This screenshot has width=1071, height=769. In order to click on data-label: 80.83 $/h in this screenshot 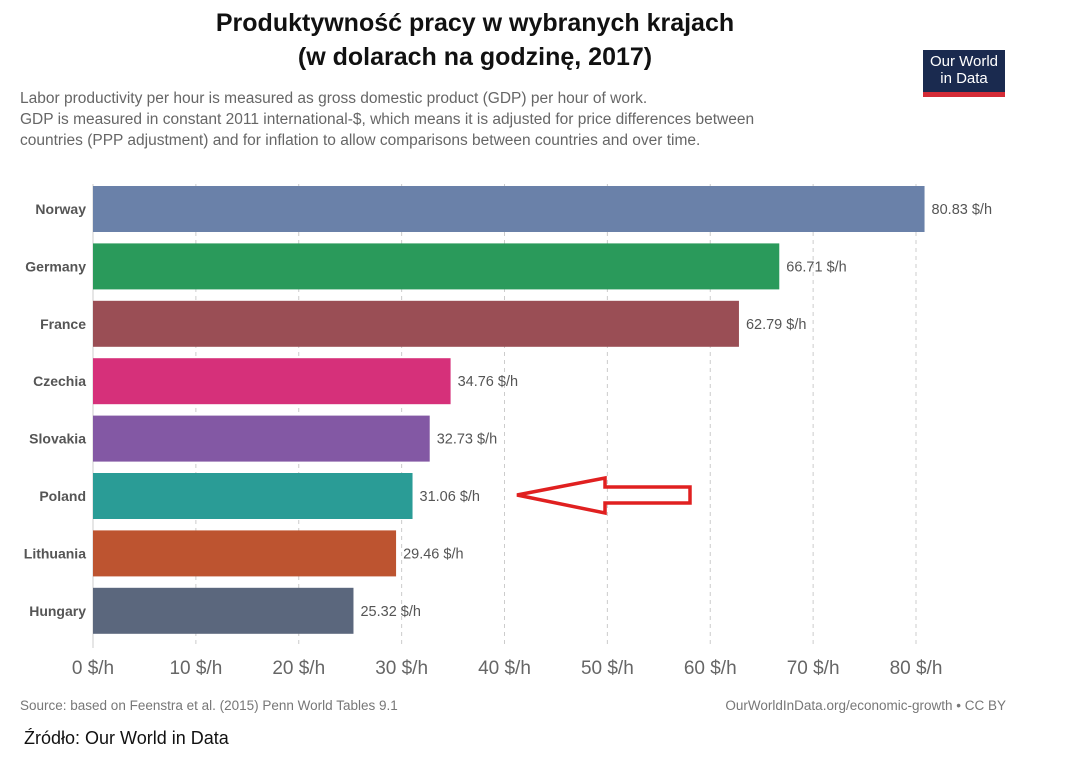, I will do `click(962, 210)`.